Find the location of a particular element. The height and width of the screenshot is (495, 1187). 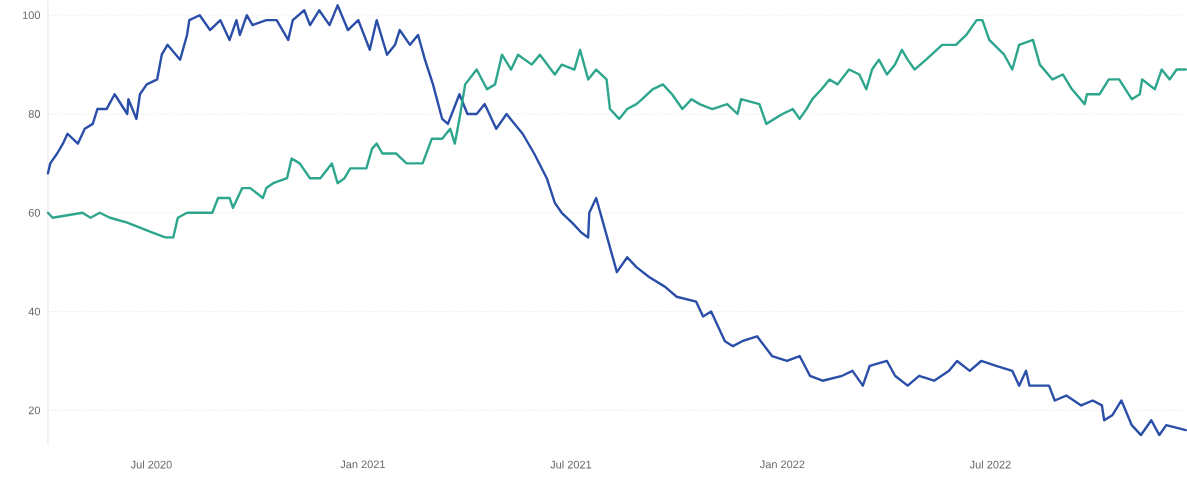

y-tick-label: 60 is located at coordinates (34, 212).